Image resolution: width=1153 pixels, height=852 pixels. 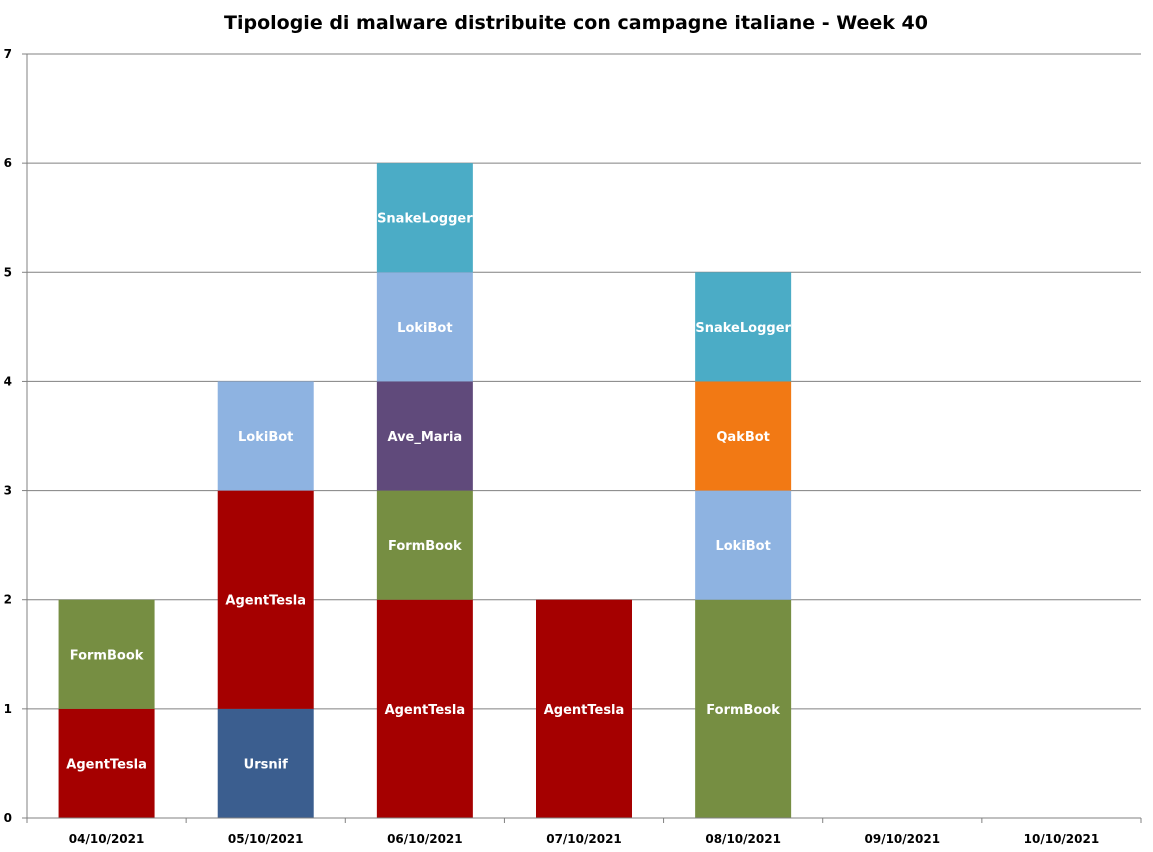 What do you see at coordinates (8, 54) in the screenshot?
I see `y-tick-label: 7` at bounding box center [8, 54].